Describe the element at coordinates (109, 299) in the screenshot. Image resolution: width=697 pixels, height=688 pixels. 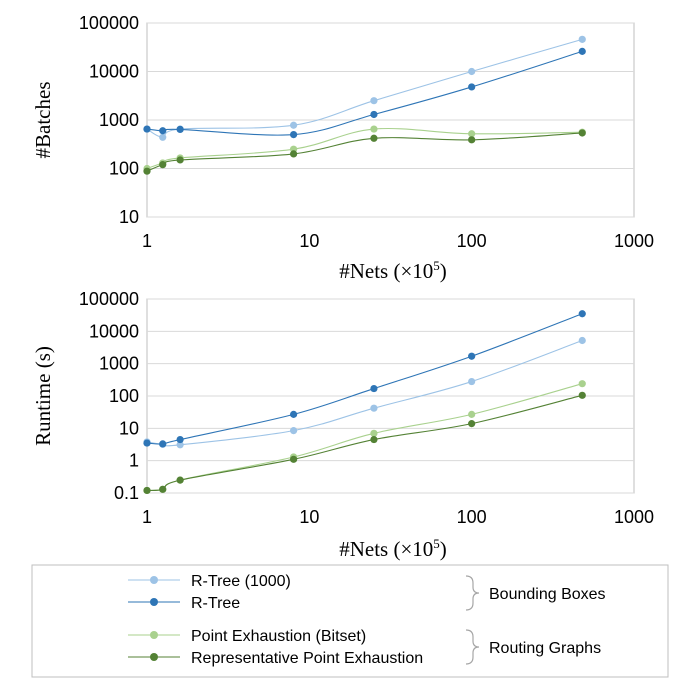
I see `y-tick-label-runtime: 100000` at that location.